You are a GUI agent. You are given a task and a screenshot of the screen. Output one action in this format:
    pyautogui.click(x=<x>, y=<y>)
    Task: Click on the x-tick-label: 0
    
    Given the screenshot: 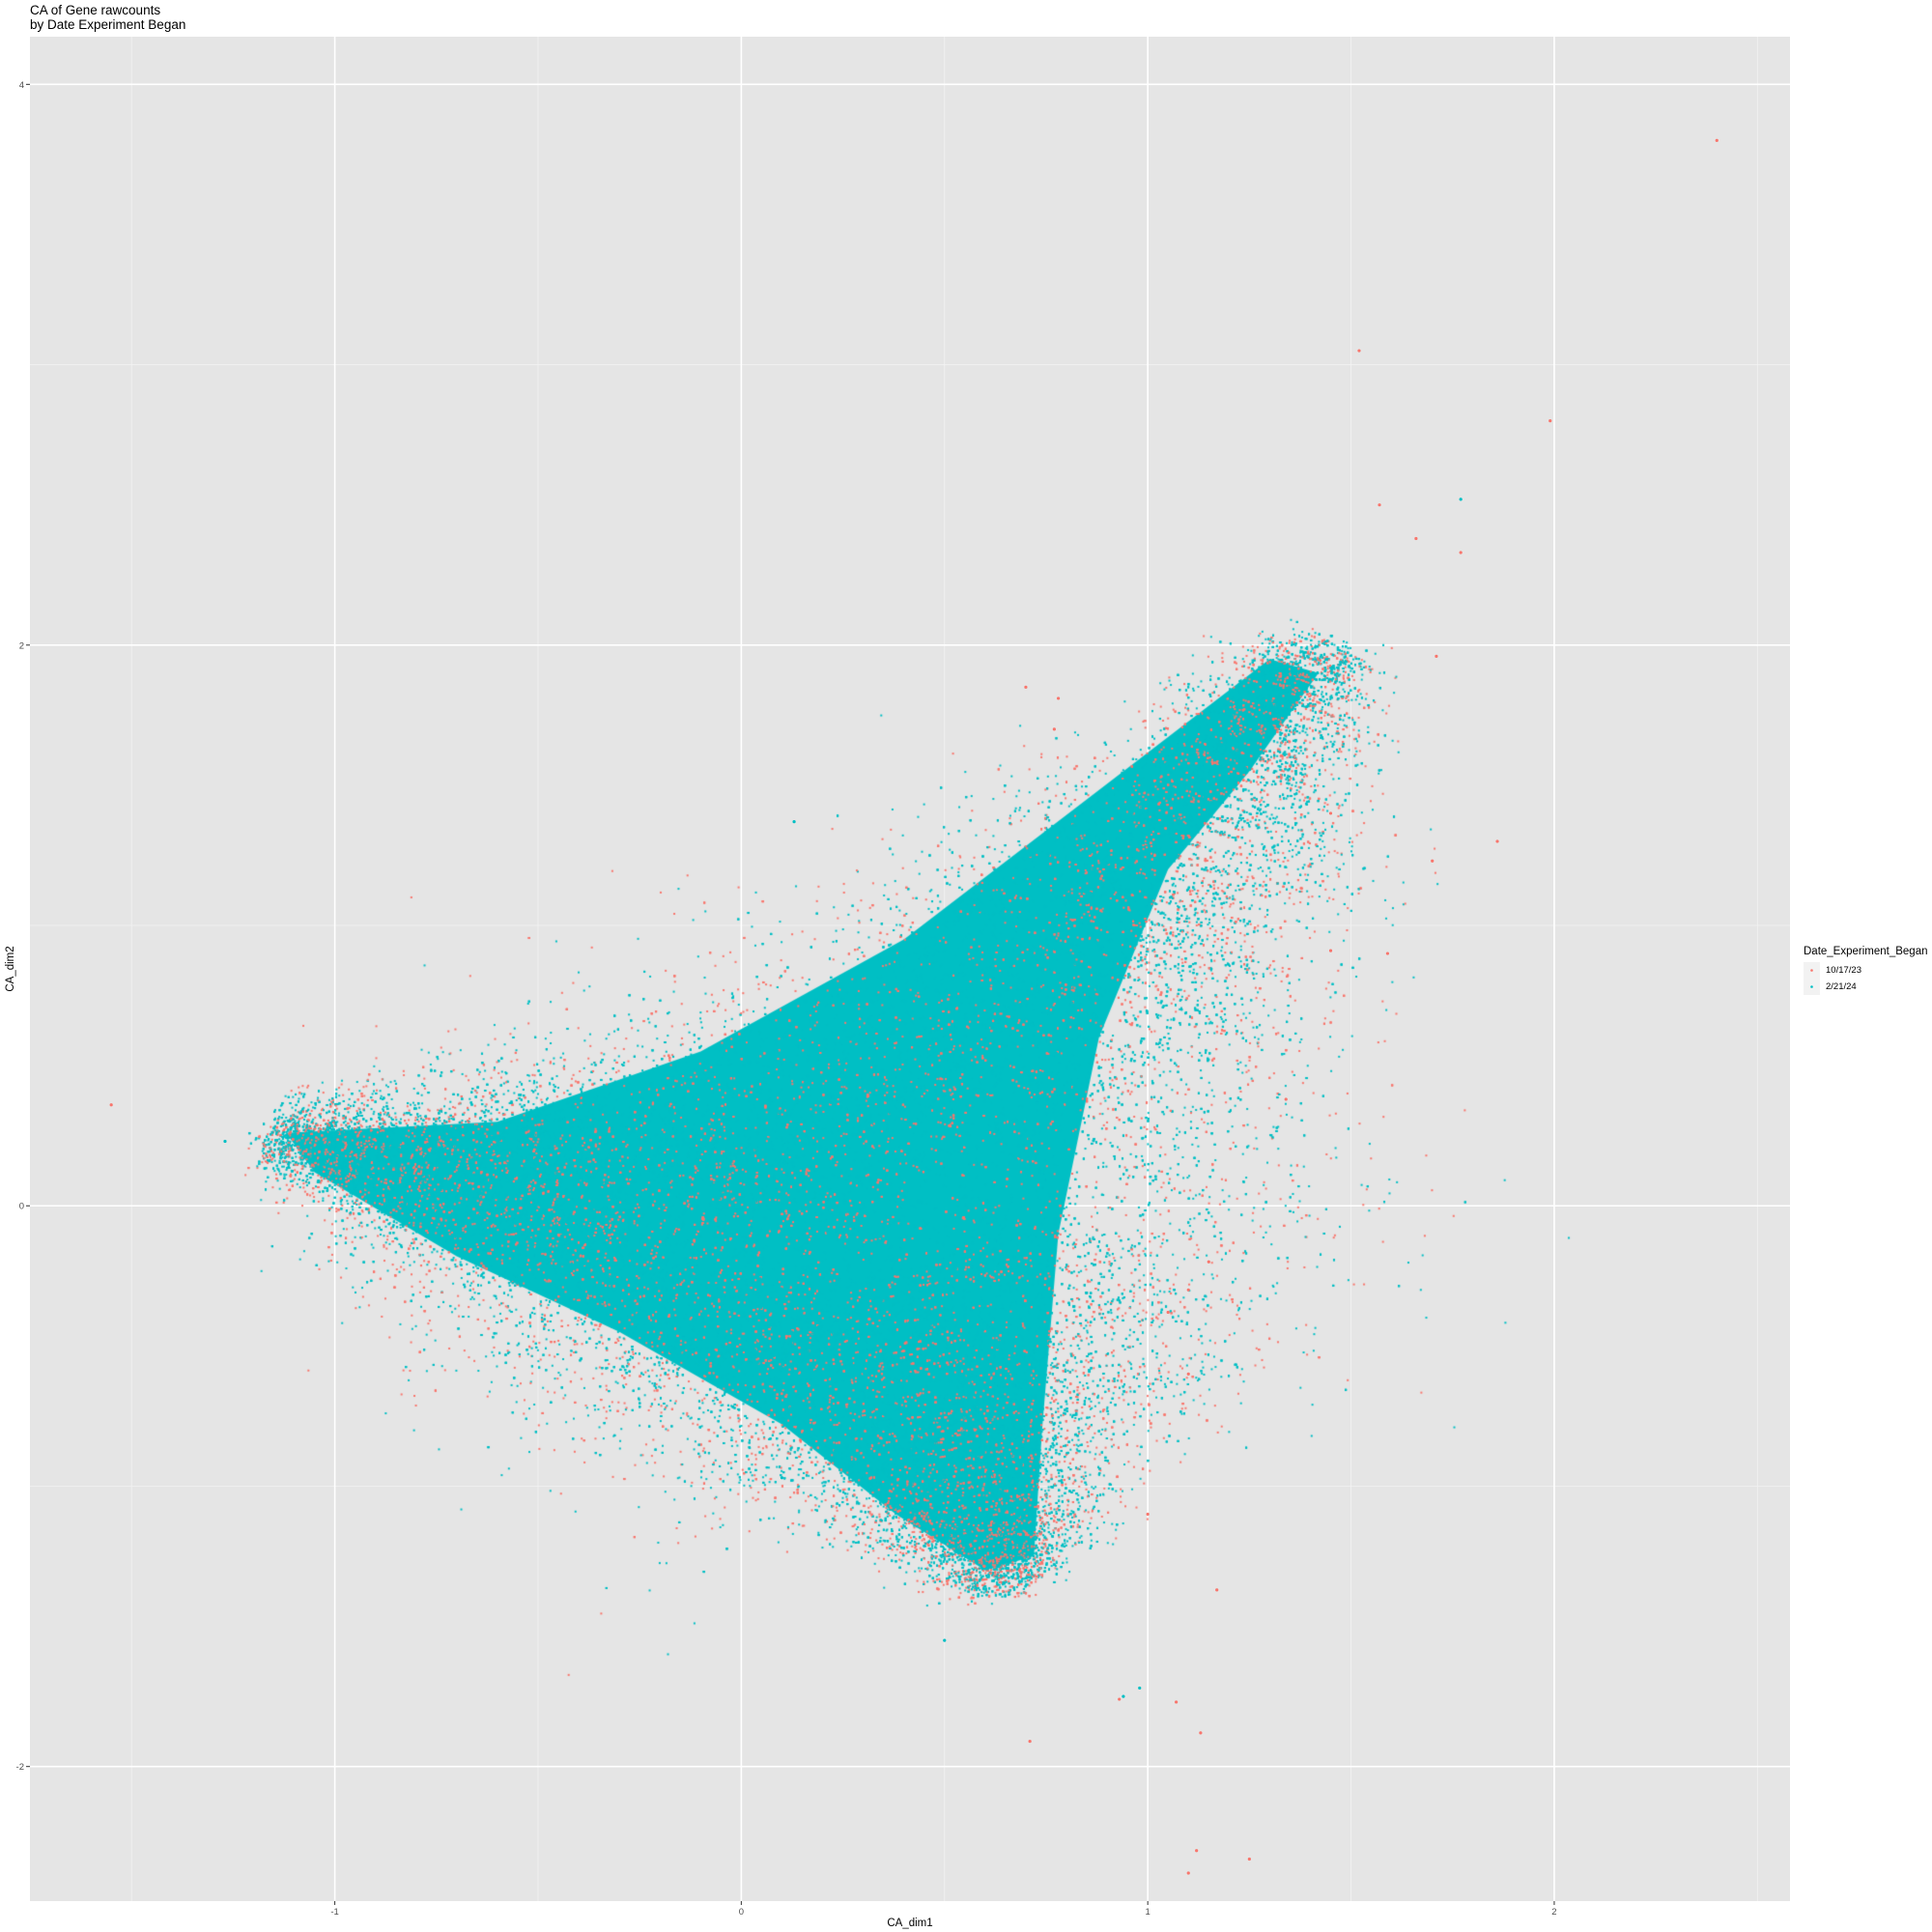 What is the action you would take?
    pyautogui.click(x=741, y=1912)
    